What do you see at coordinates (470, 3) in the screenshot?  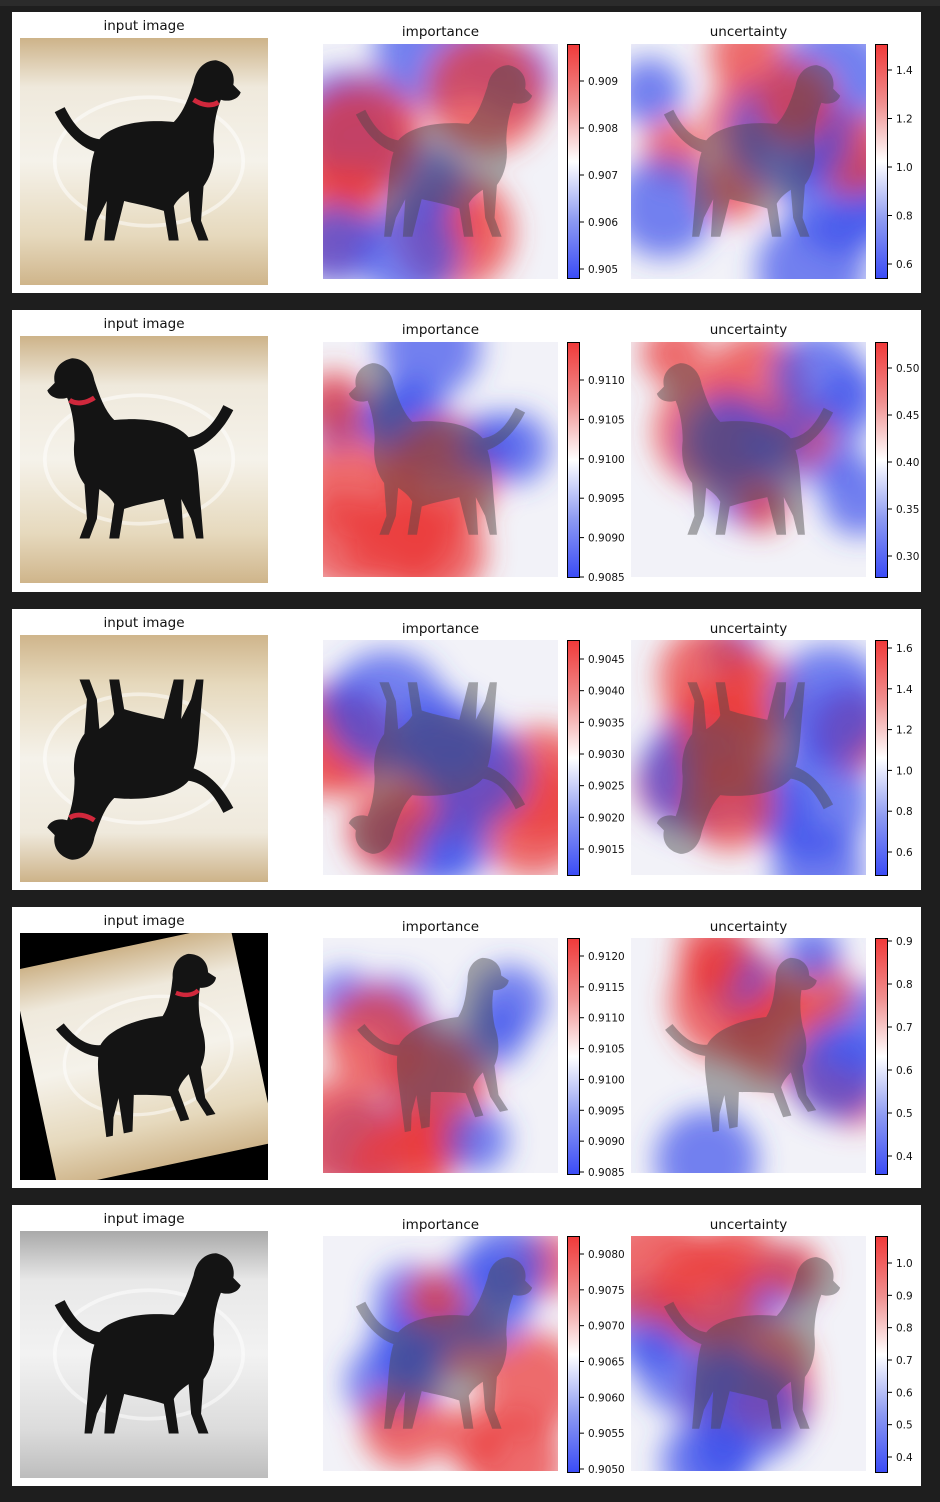 I see `top-edge` at bounding box center [470, 3].